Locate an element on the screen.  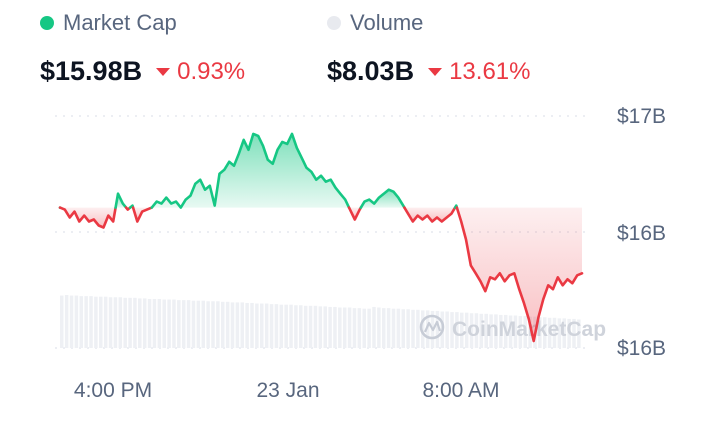
volume-change: 13.61% is located at coordinates (490, 71).